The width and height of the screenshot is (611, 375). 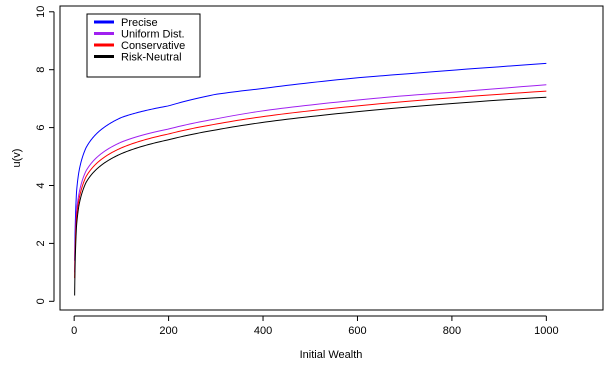 I want to click on x-axis-title: Initial Wealth, so click(x=331, y=355).